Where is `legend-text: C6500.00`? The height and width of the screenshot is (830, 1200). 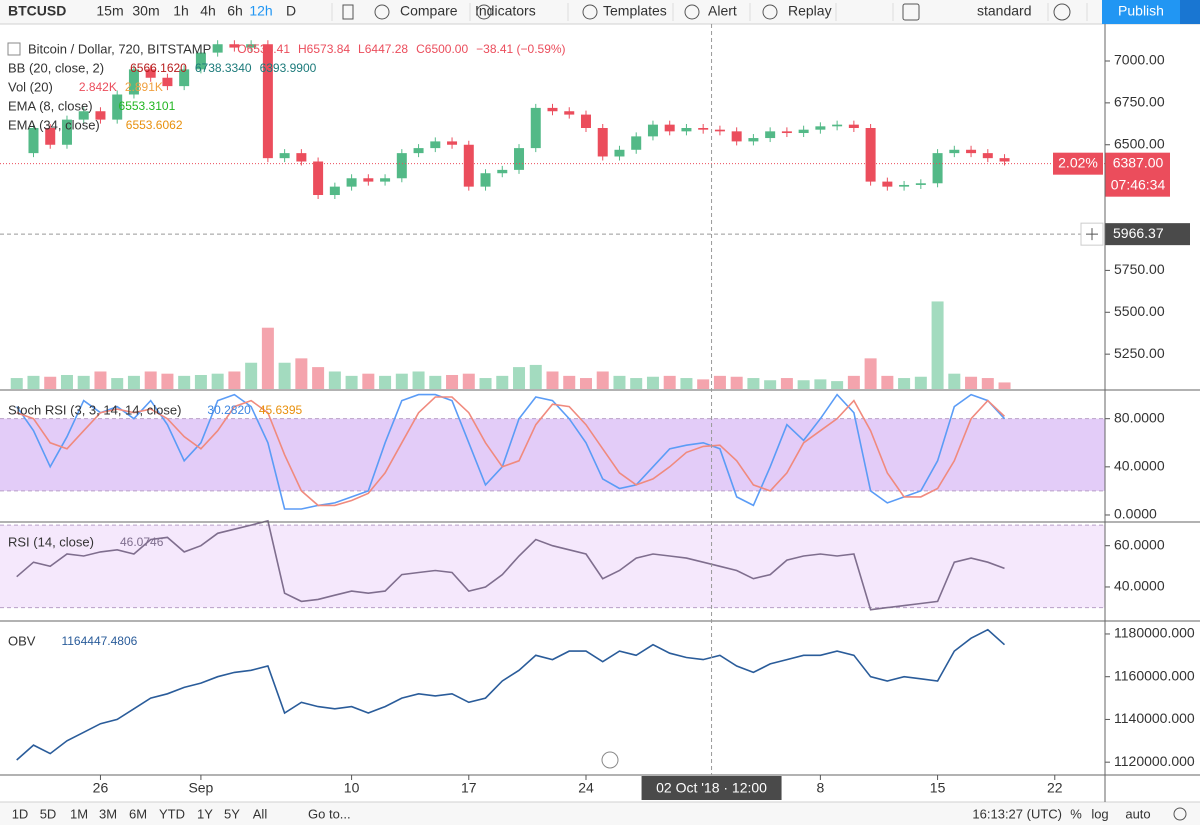 legend-text: C6500.00 is located at coordinates (442, 49).